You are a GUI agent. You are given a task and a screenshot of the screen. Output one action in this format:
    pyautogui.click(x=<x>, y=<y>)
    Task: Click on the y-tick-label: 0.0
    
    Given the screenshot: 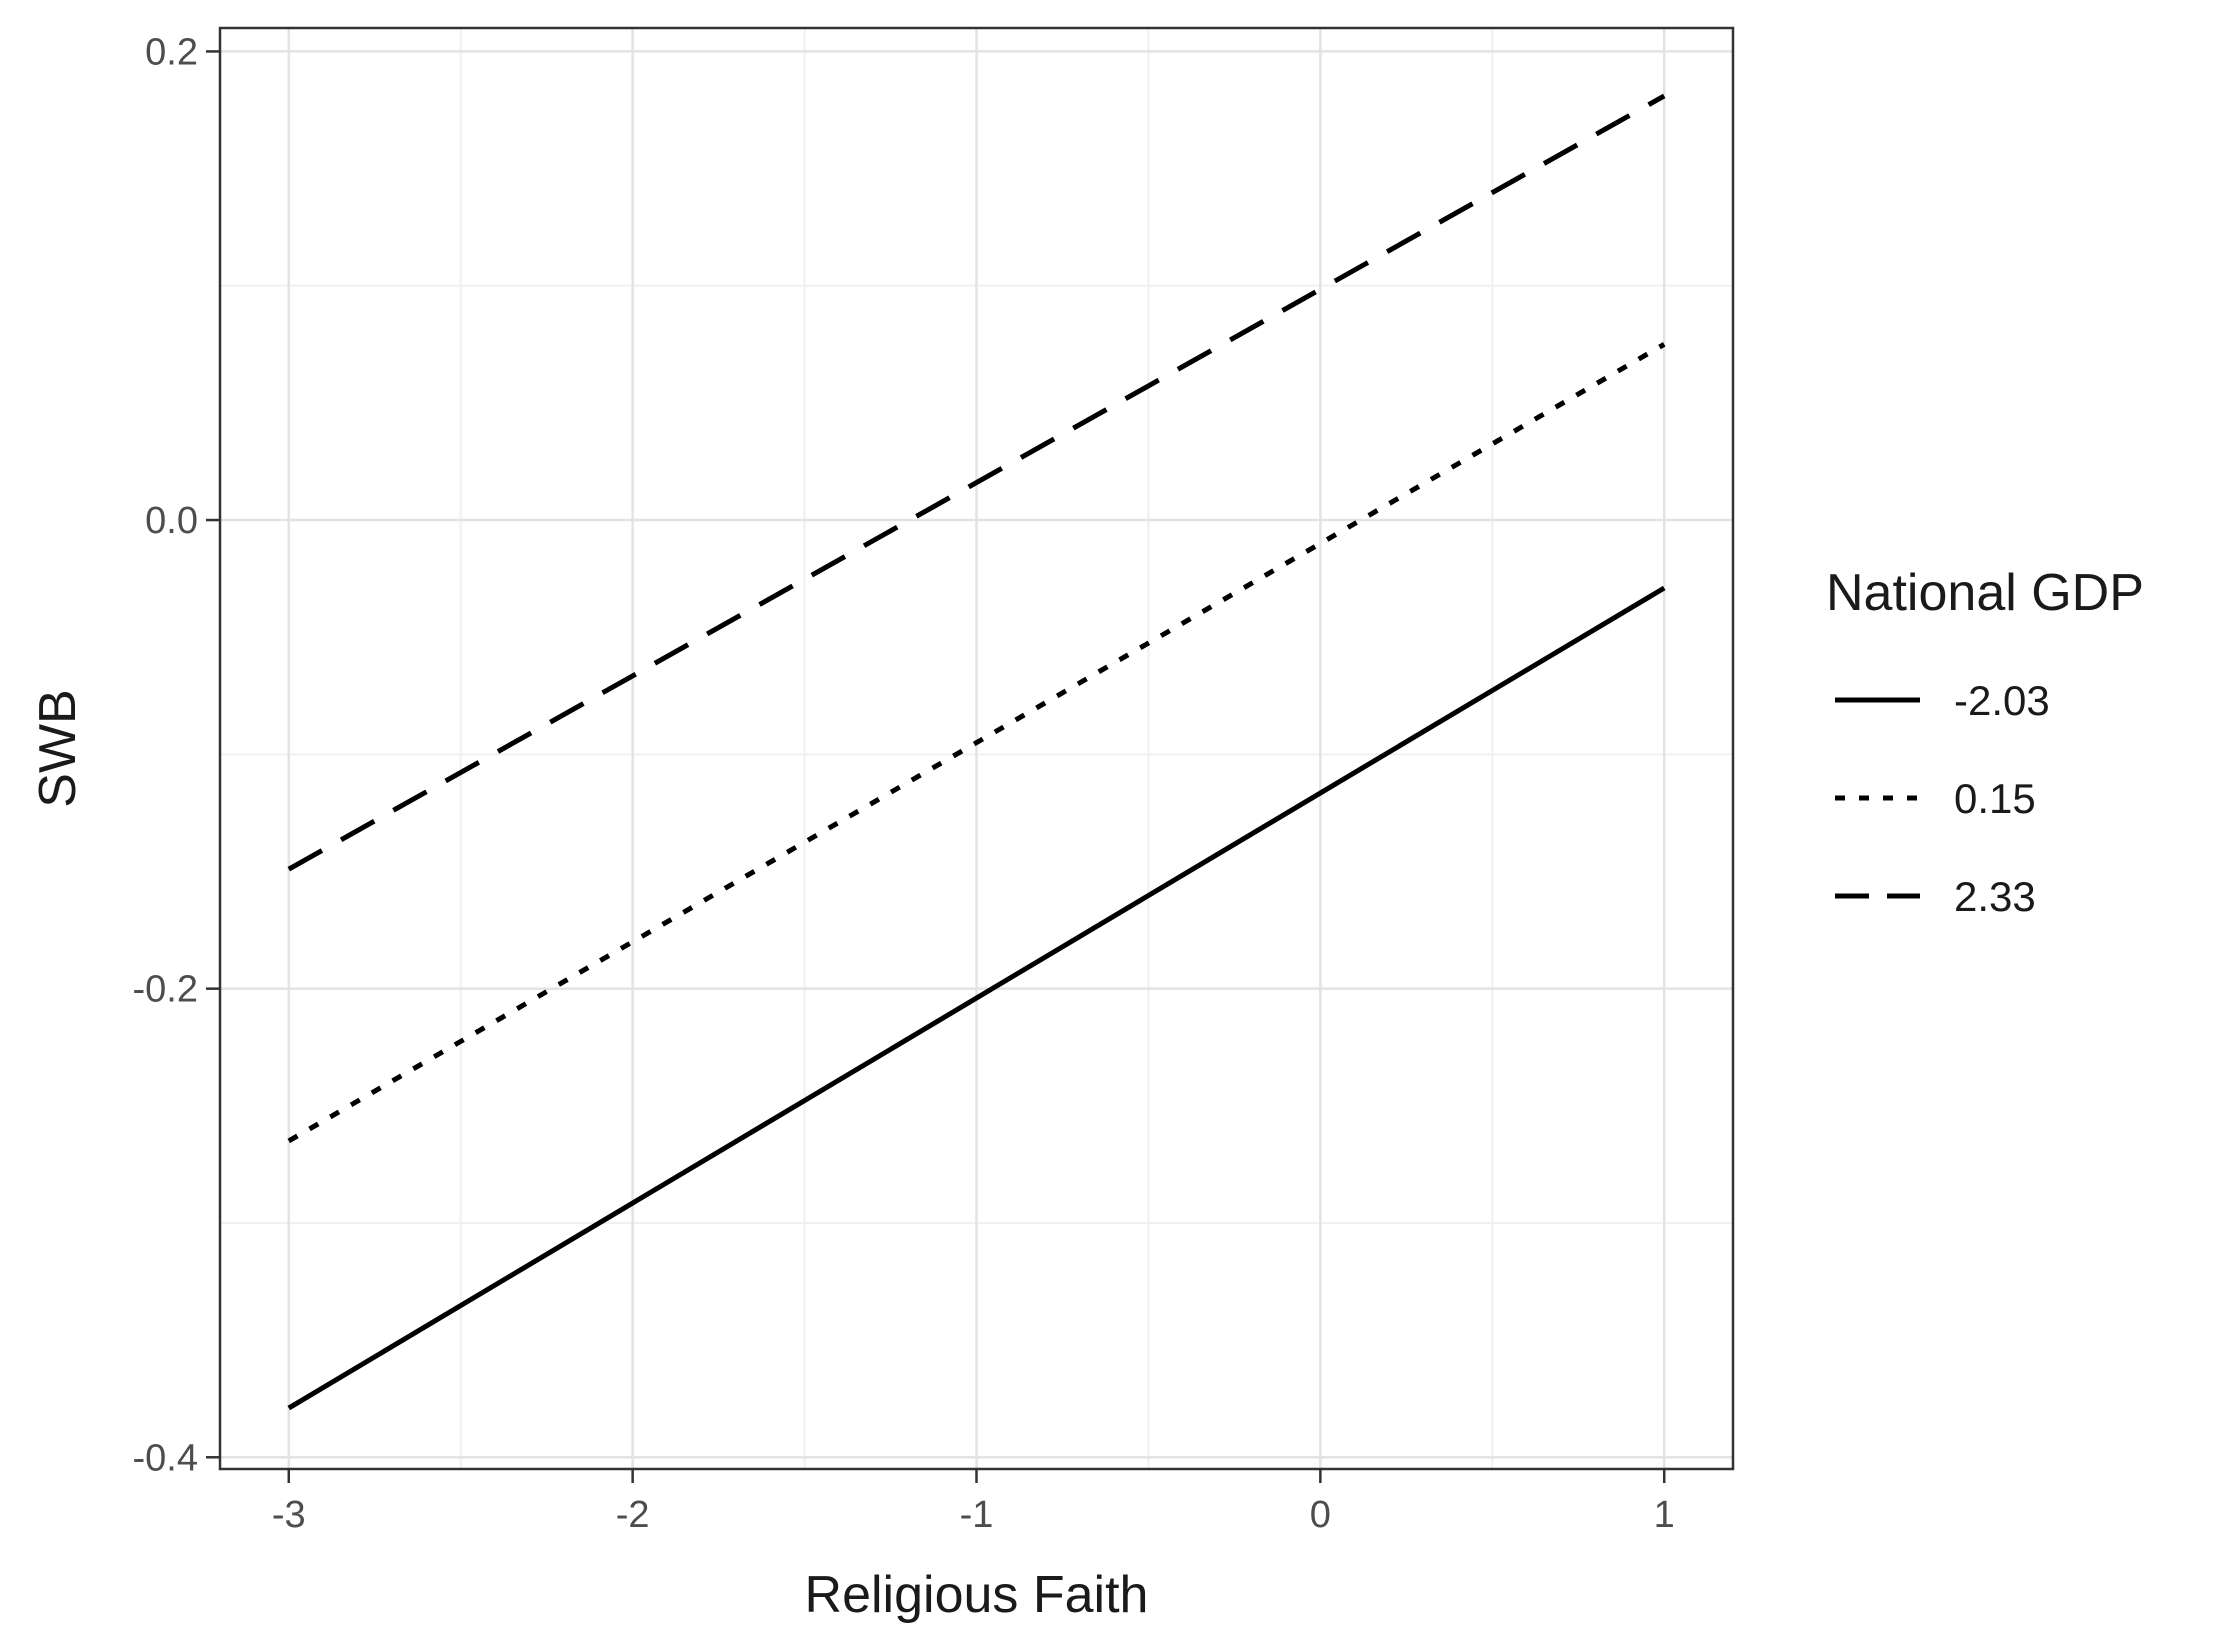 What is the action you would take?
    pyautogui.click(x=171, y=521)
    